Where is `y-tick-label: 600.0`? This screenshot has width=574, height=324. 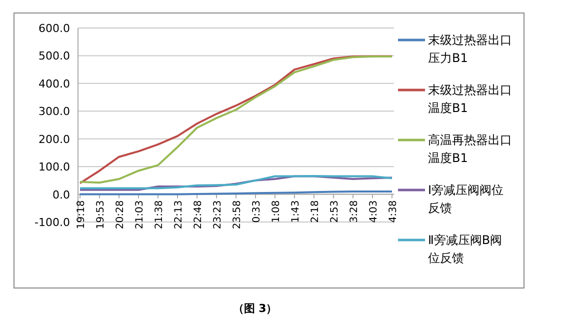 y-tick-label: 600.0 is located at coordinates (54, 28).